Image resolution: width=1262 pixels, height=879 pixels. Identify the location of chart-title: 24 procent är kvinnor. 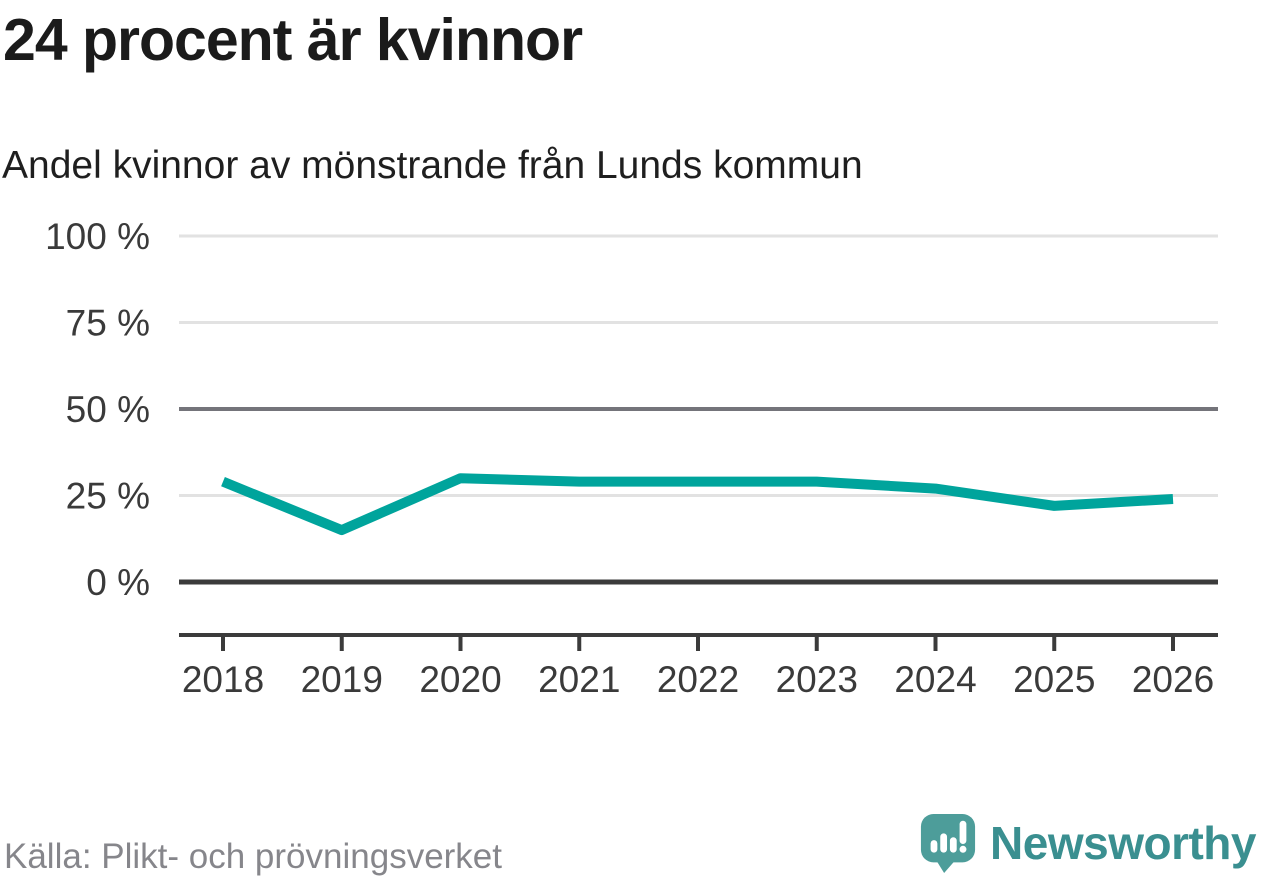
(293, 40).